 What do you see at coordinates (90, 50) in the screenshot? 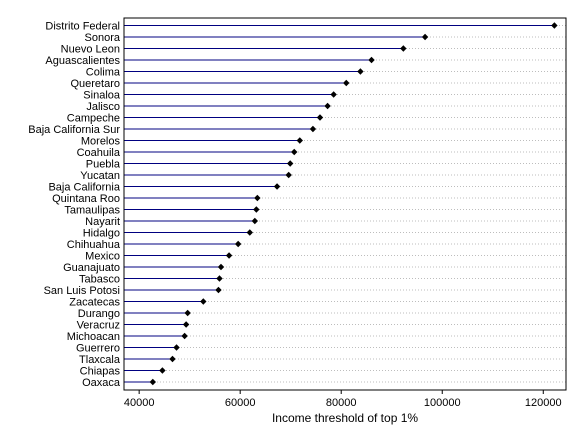
I see `category-label: Nuevo Leon` at bounding box center [90, 50].